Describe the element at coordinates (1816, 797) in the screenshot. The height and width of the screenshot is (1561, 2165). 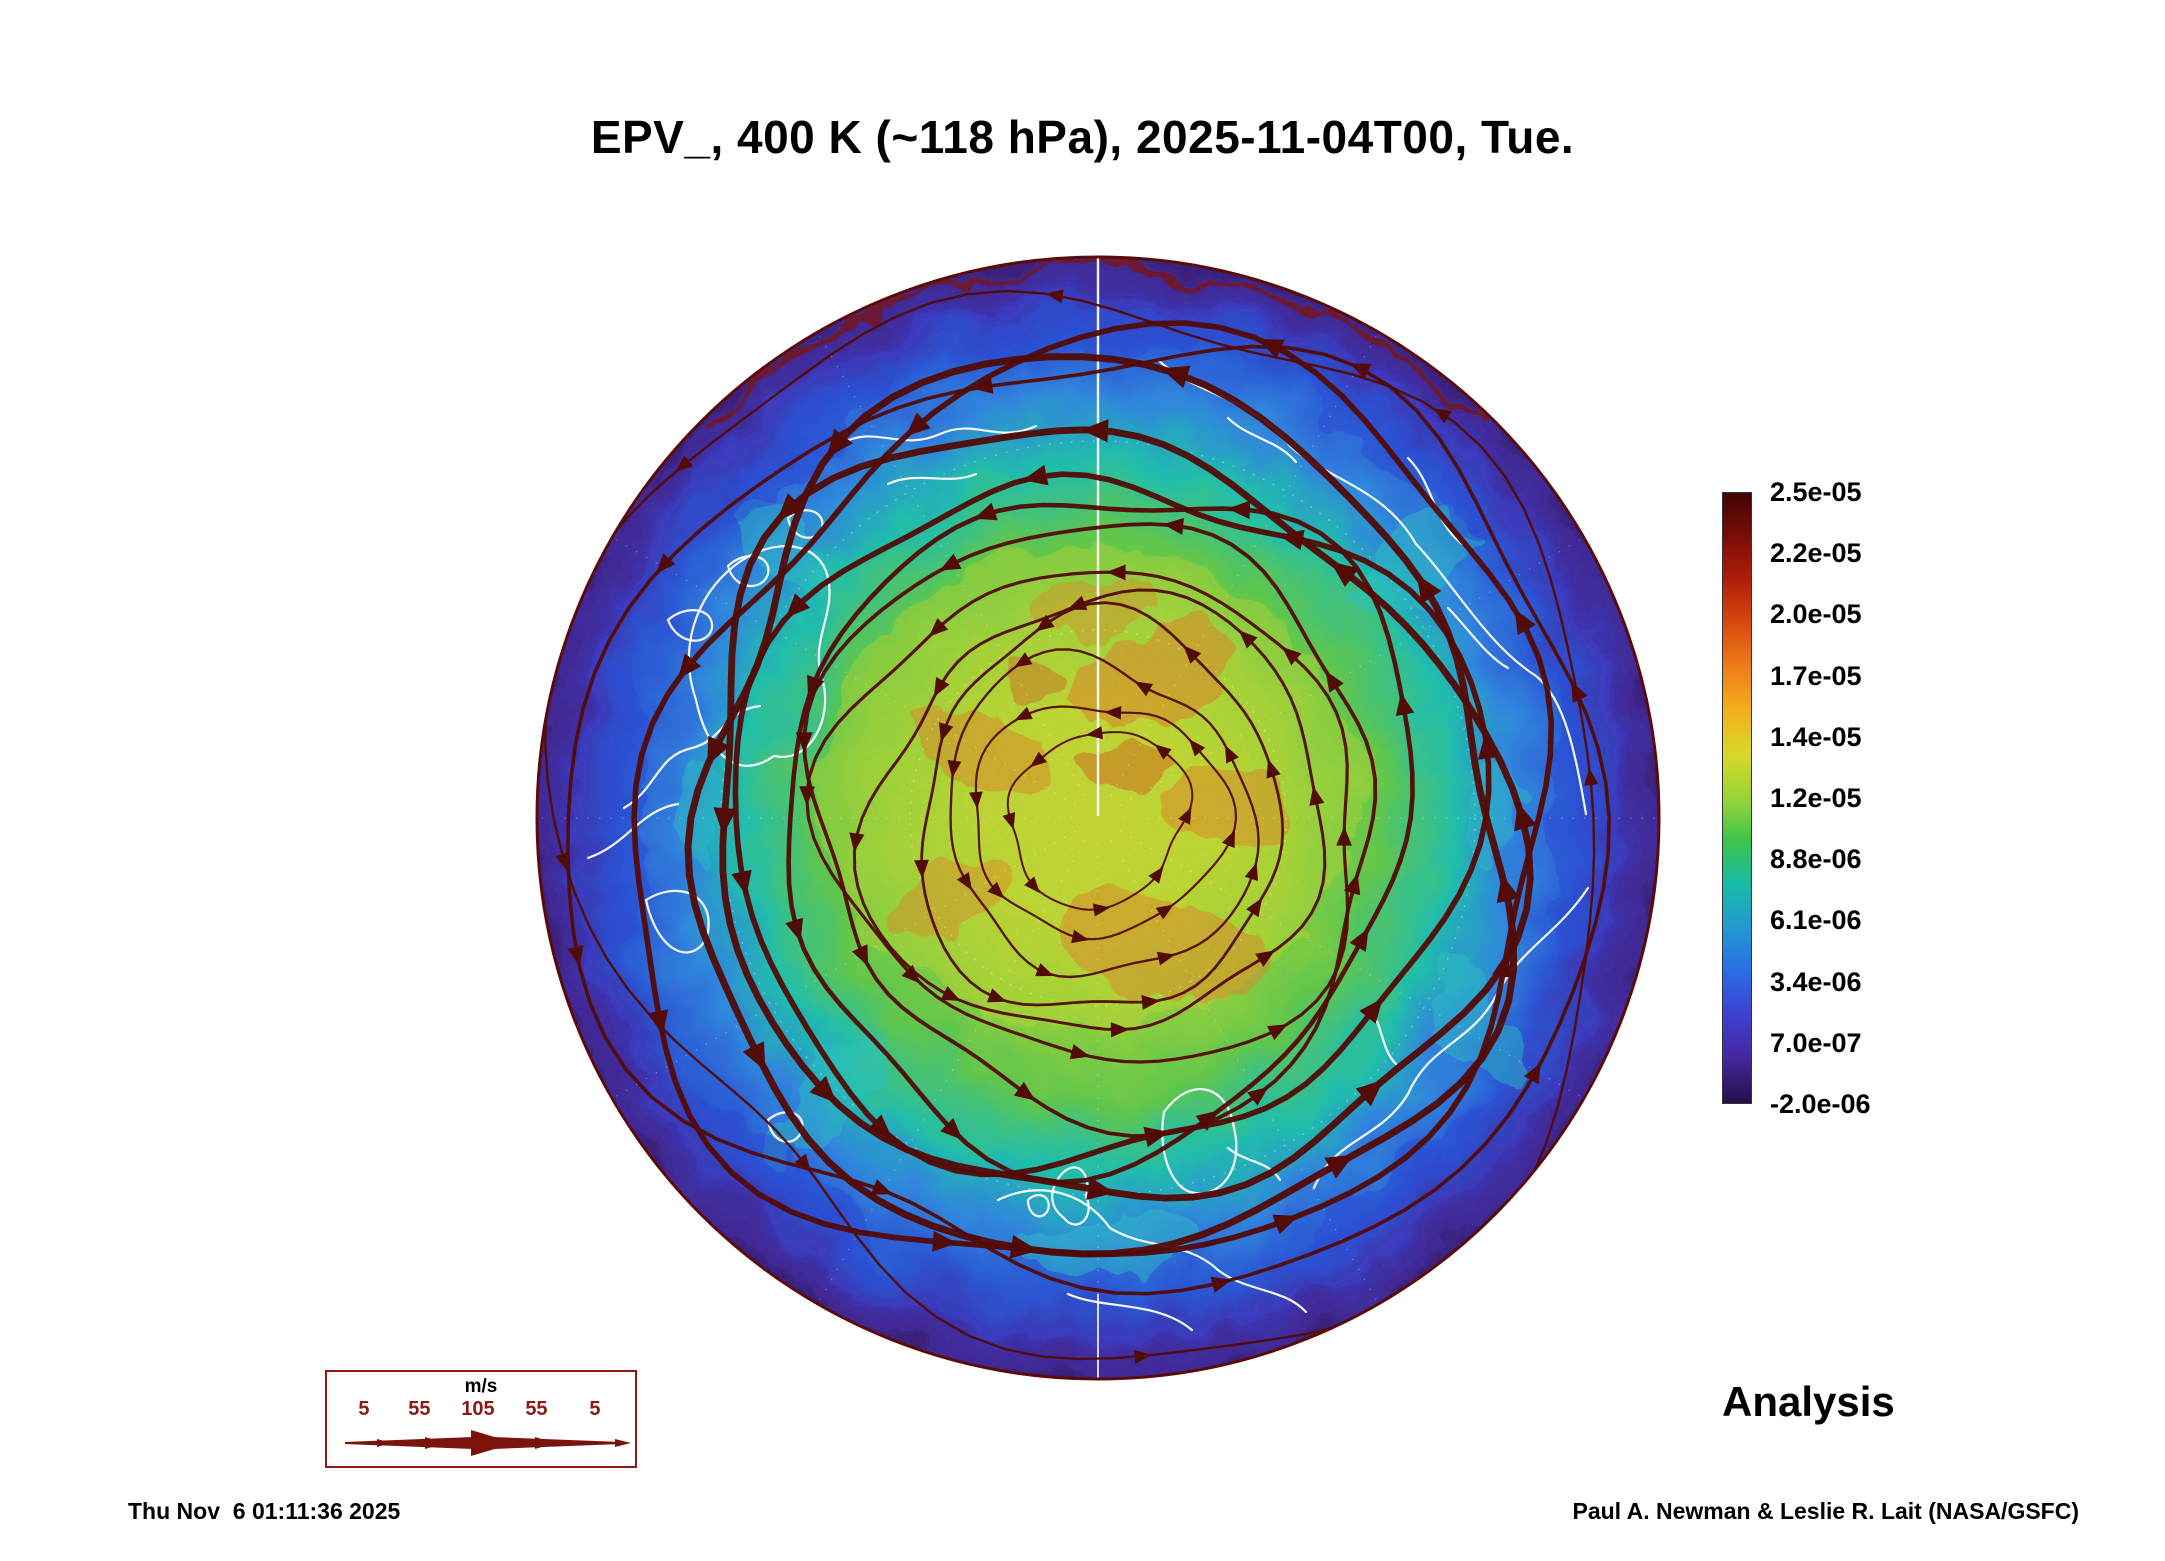
I see `colorbar-tick: 1.2e-05` at that location.